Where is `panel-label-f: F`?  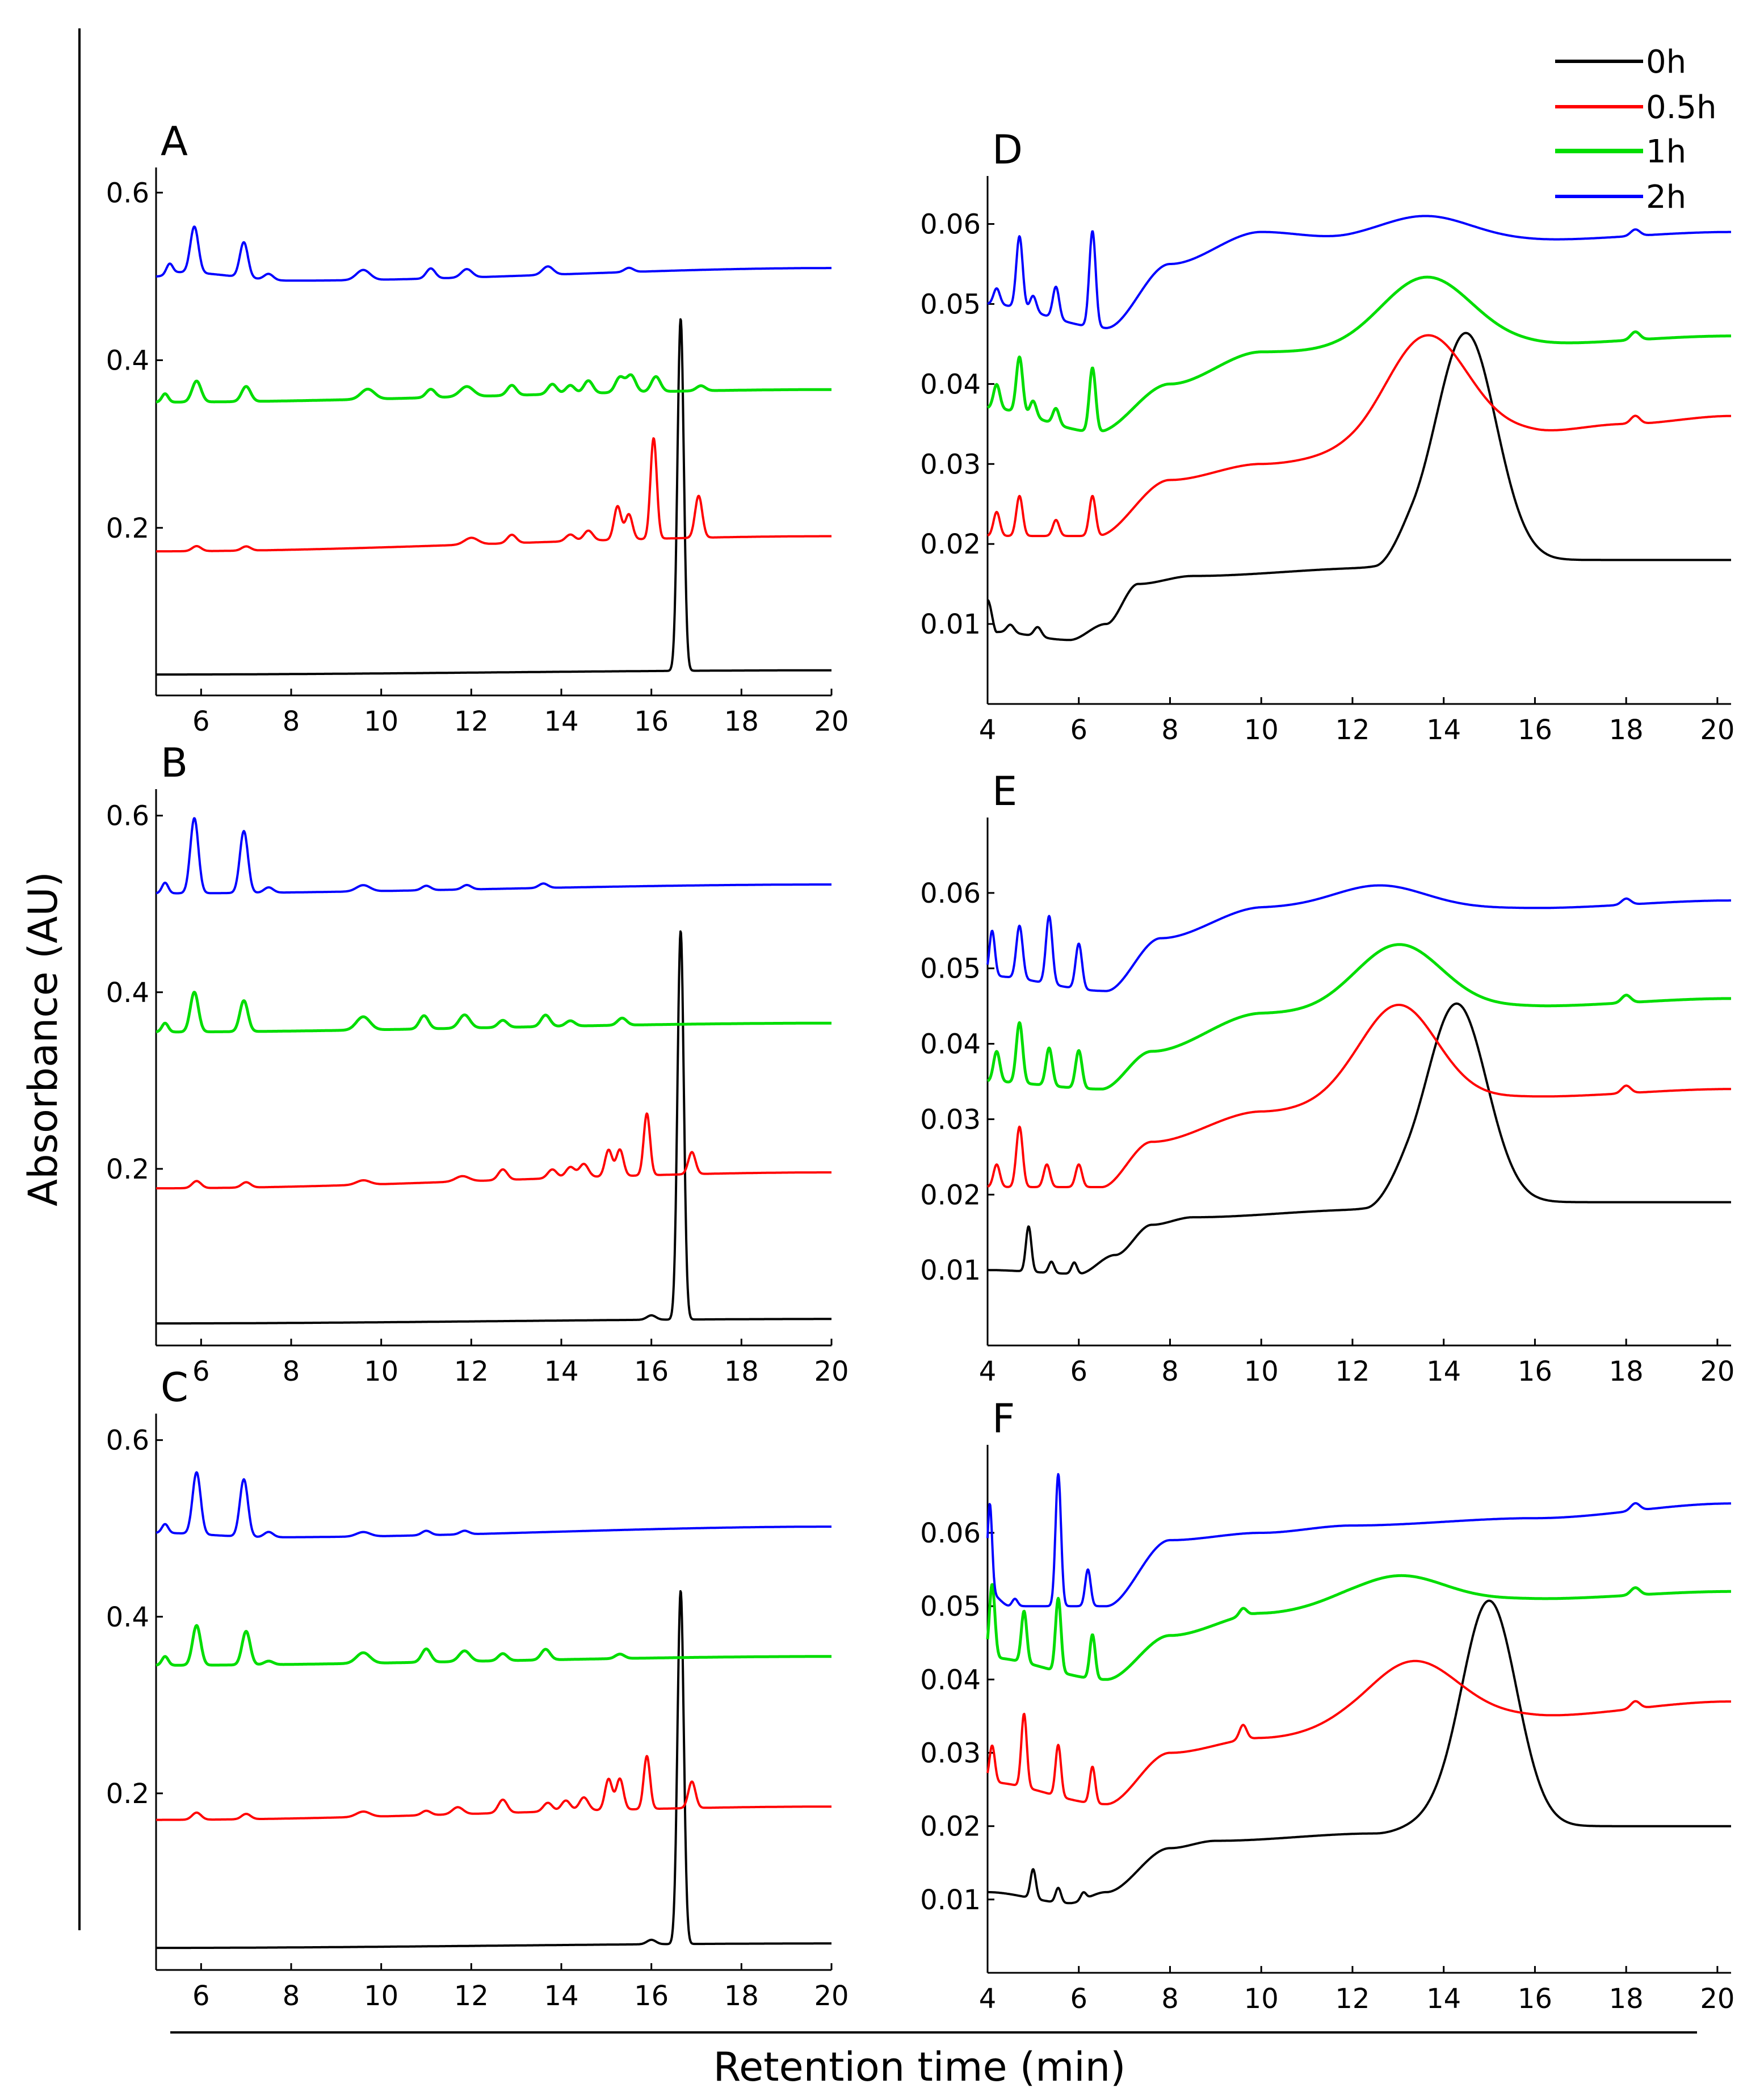 panel-label-f: F is located at coordinates (1003, 1419).